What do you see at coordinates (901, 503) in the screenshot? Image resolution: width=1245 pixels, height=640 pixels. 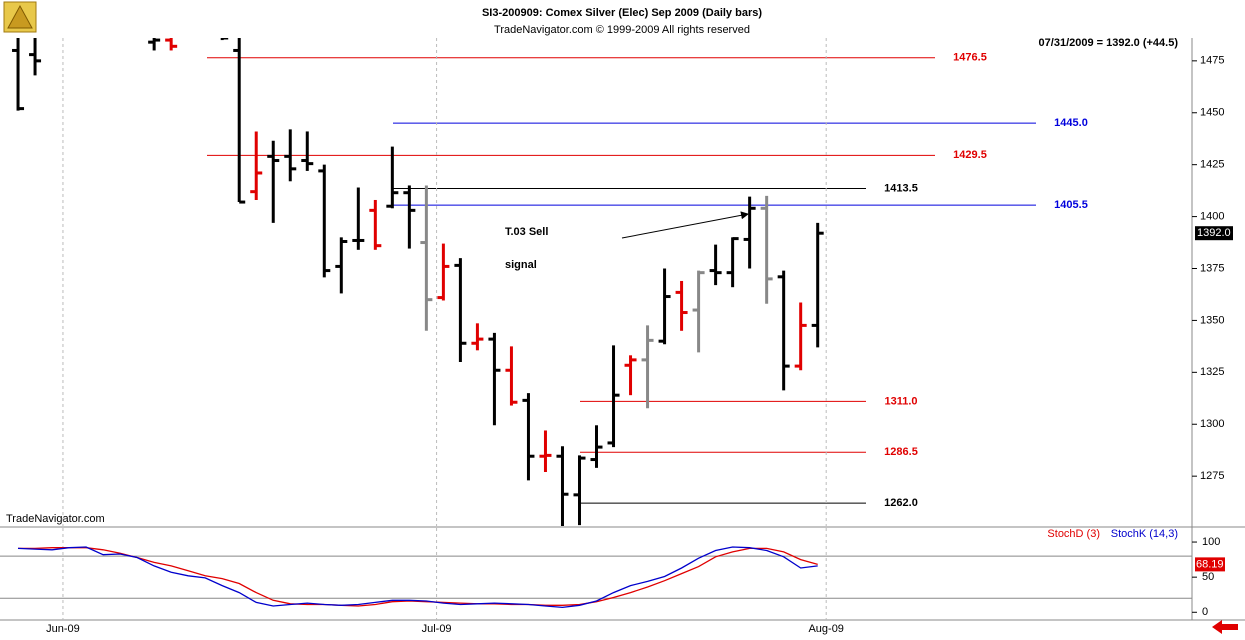 I see `level-label: 1262.0` at bounding box center [901, 503].